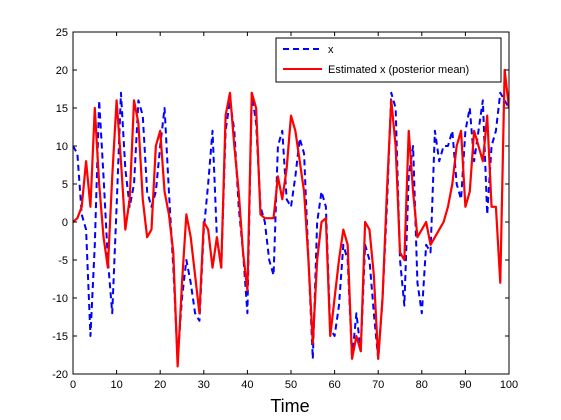  I want to click on legend-box, so click(388, 60).